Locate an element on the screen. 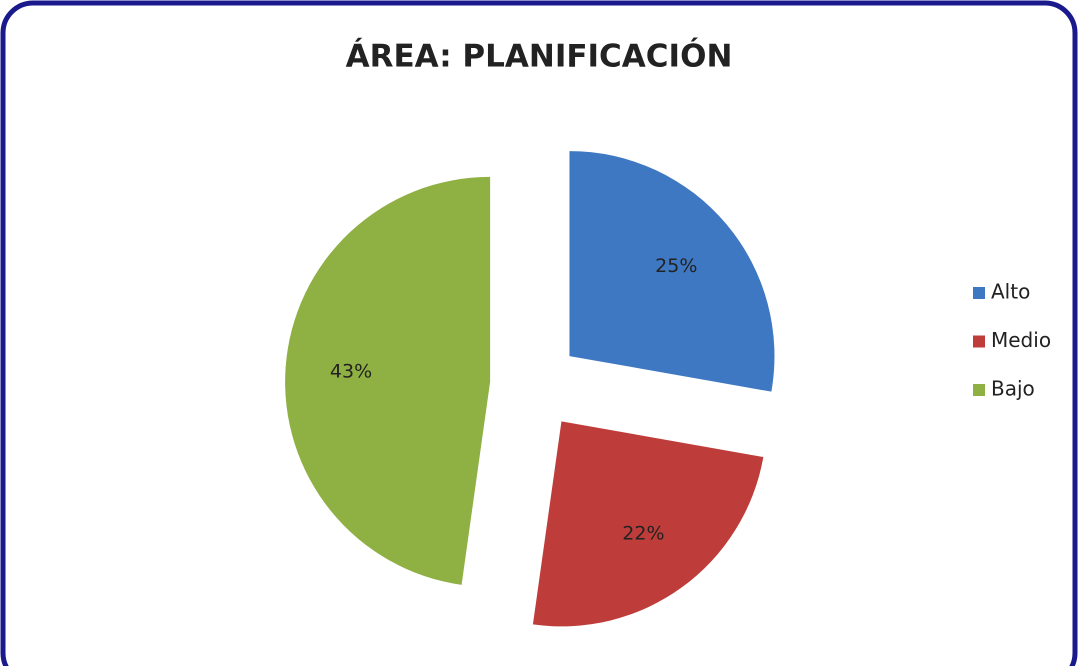 The image size is (1078, 666). data-label: 22% is located at coordinates (643, 534).